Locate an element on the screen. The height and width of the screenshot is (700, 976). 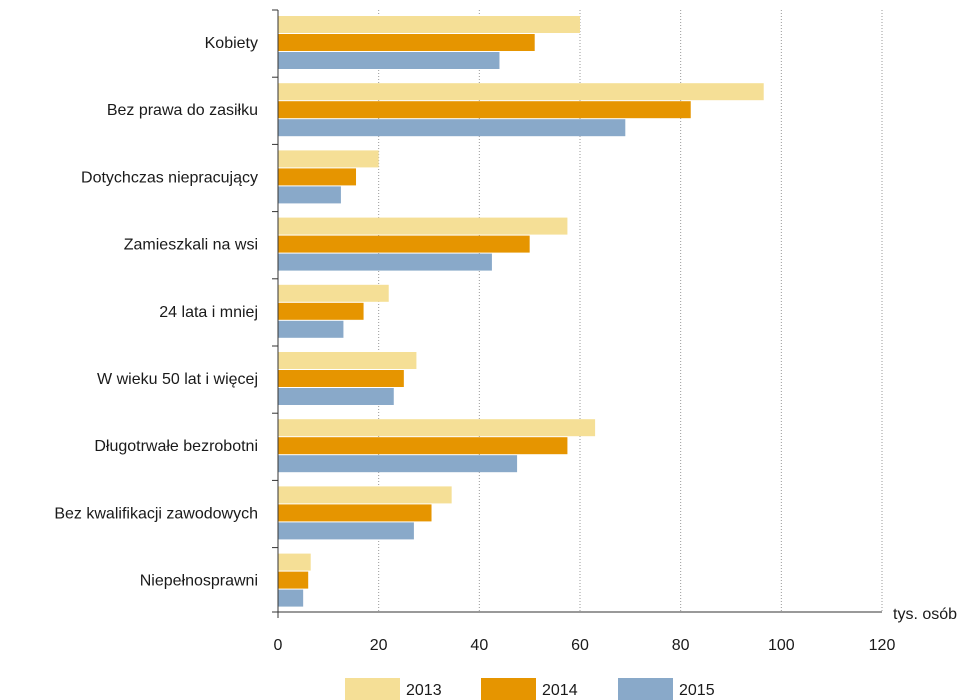
legend: 2013 2014 2015 is located at coordinates (530, 689).